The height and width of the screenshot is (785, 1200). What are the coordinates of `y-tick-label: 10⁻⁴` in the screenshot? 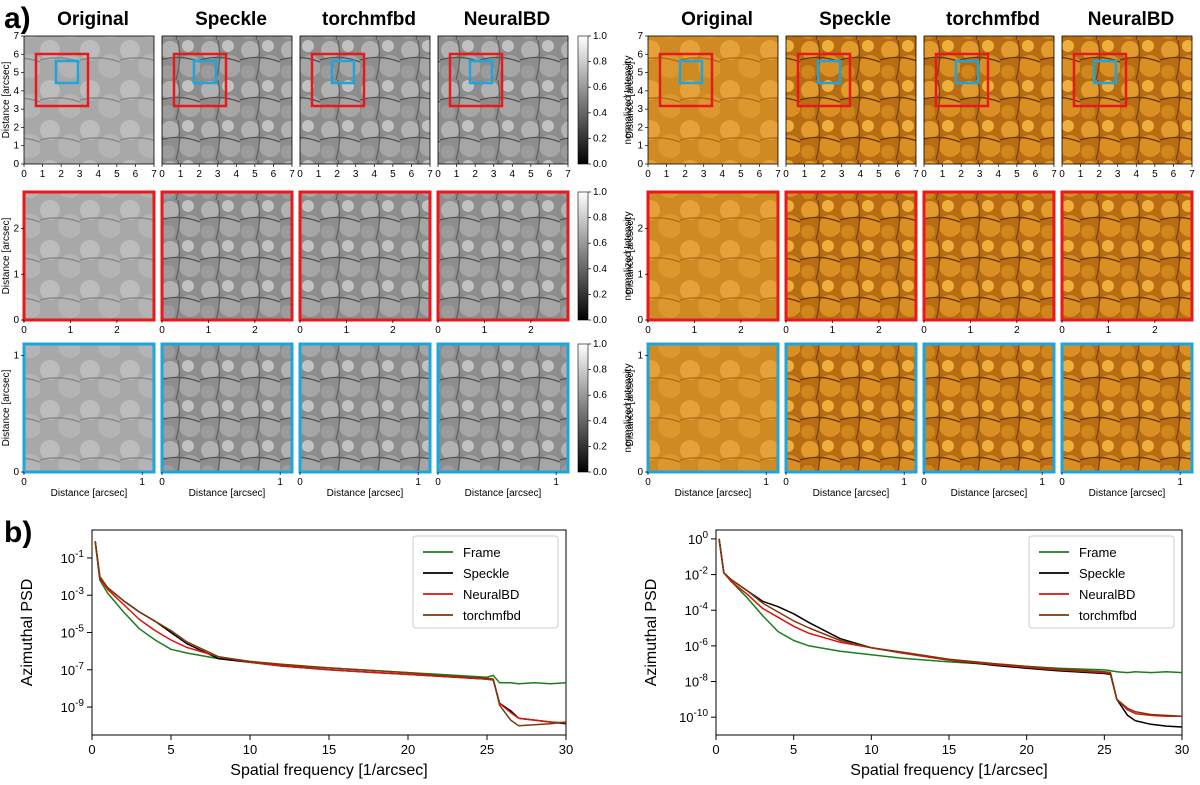 It's located at (697, 609).